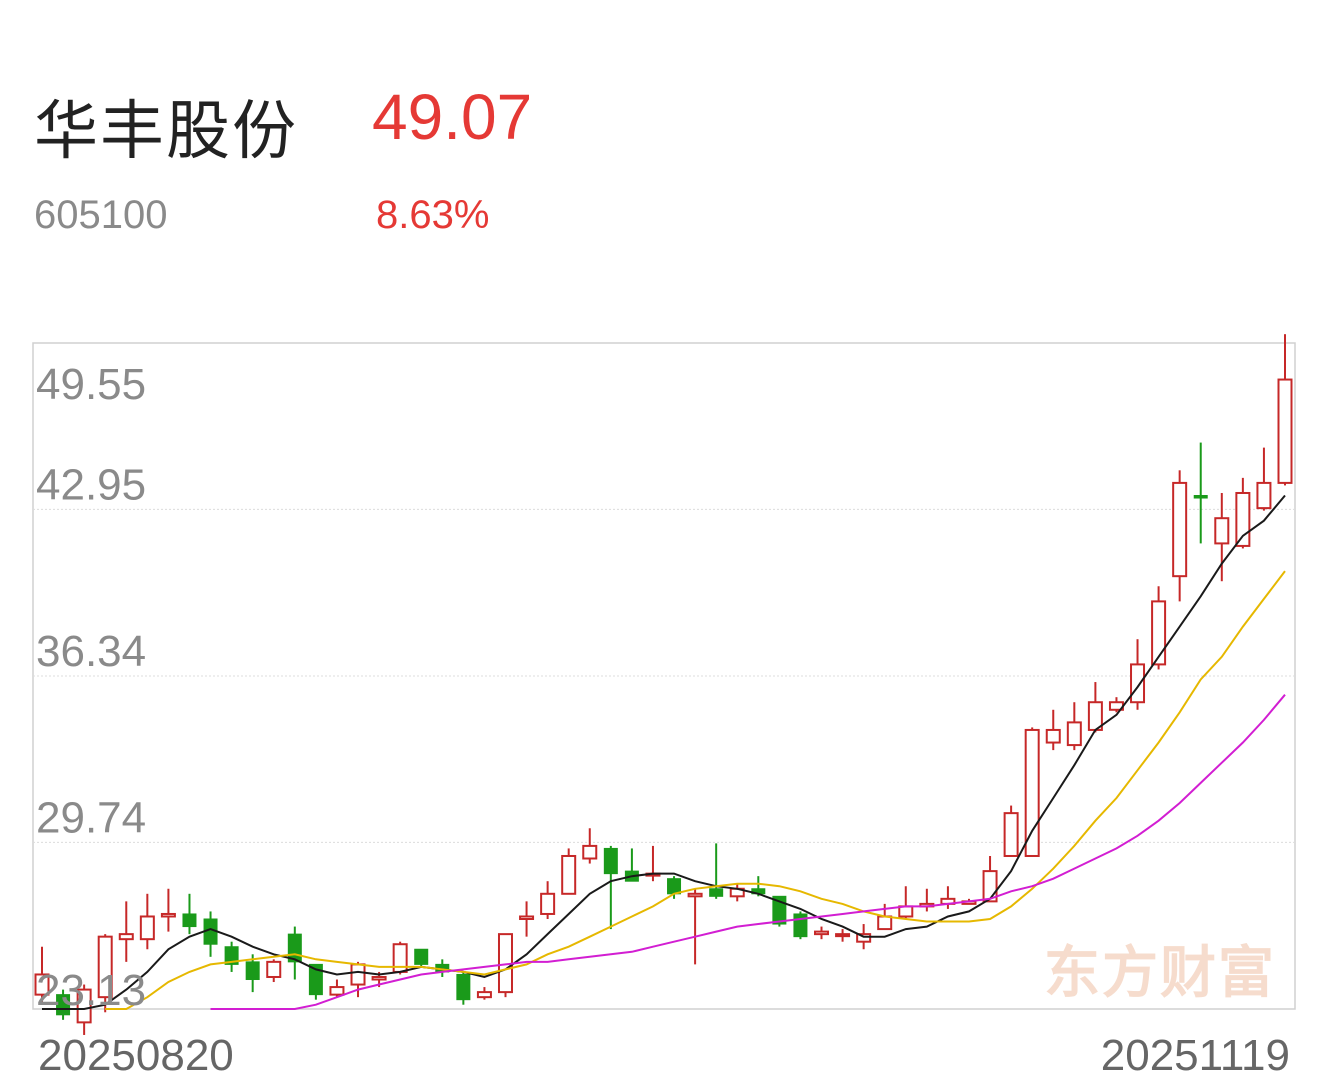 This screenshot has width=1328, height=1091. I want to click on stock-code: 605100, so click(101, 215).